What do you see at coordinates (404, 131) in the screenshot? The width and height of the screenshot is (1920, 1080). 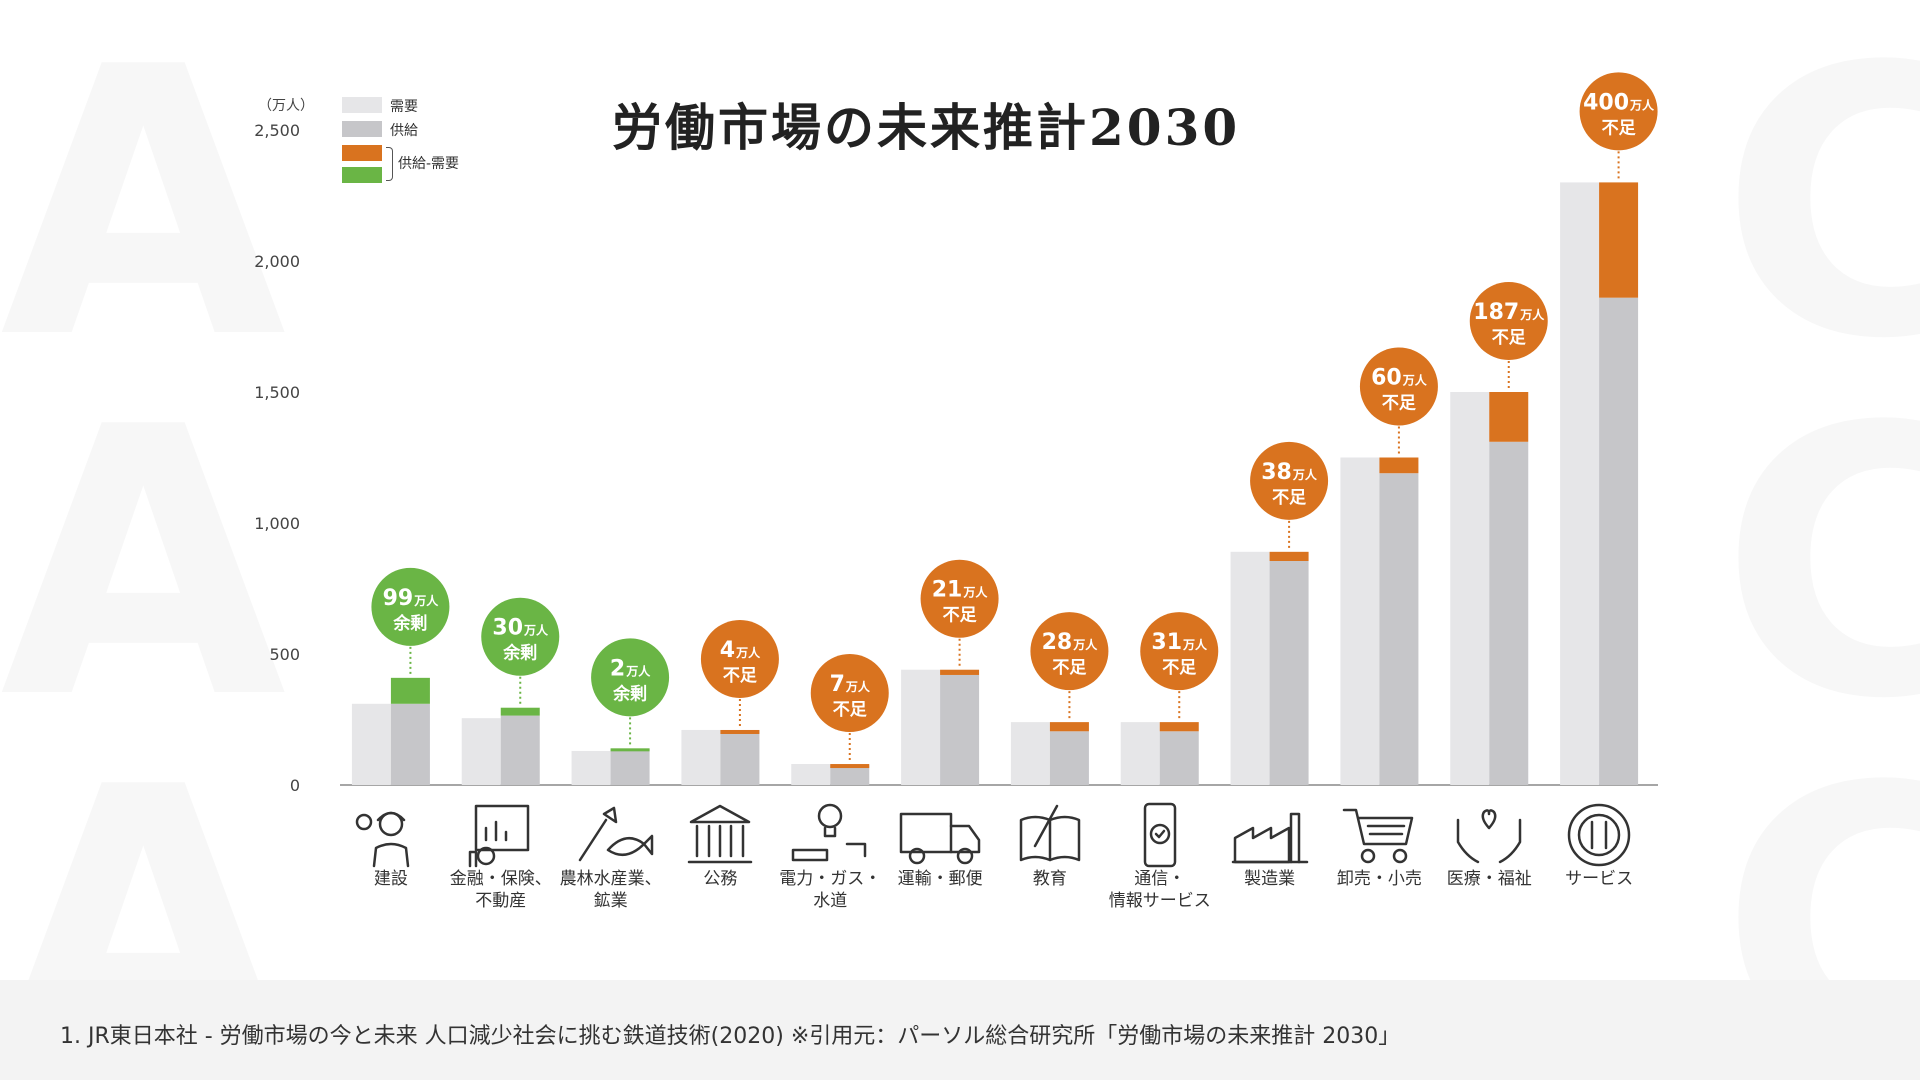 I see `legend-label-supply: 供給` at bounding box center [404, 131].